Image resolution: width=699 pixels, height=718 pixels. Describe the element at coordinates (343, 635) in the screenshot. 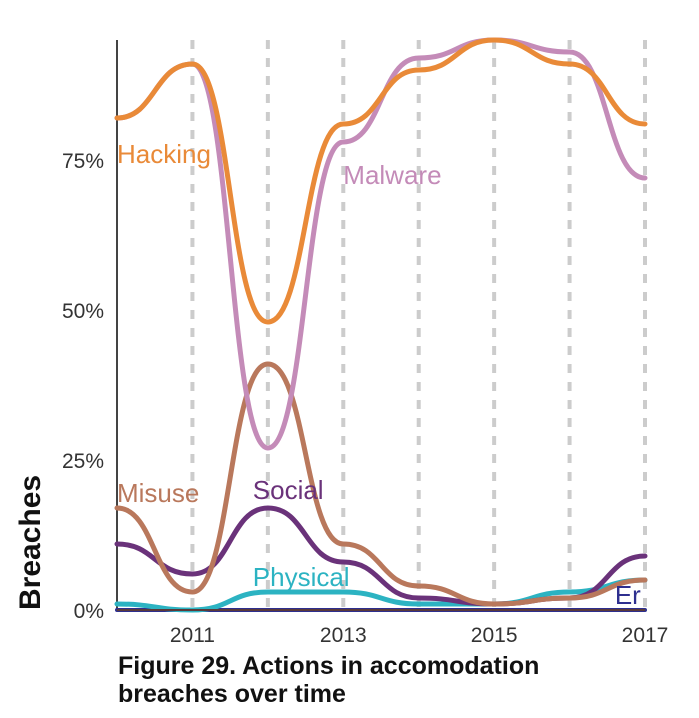

I see `x-tick-label: 2013` at that location.